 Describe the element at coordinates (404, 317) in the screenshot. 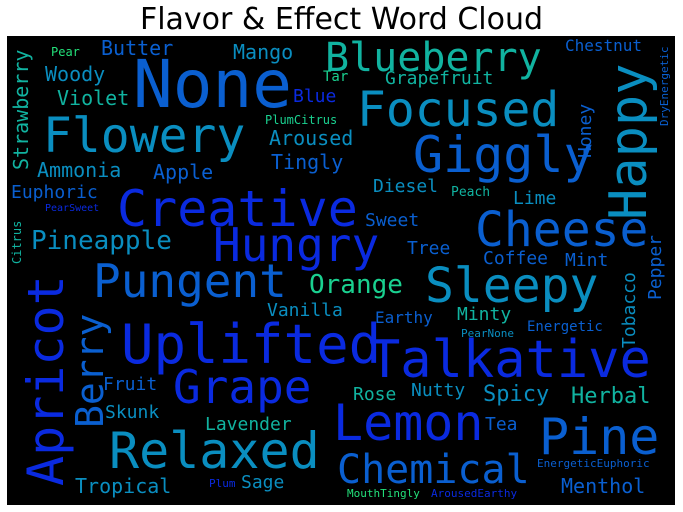

I see `word-earthy: Earthy` at that location.